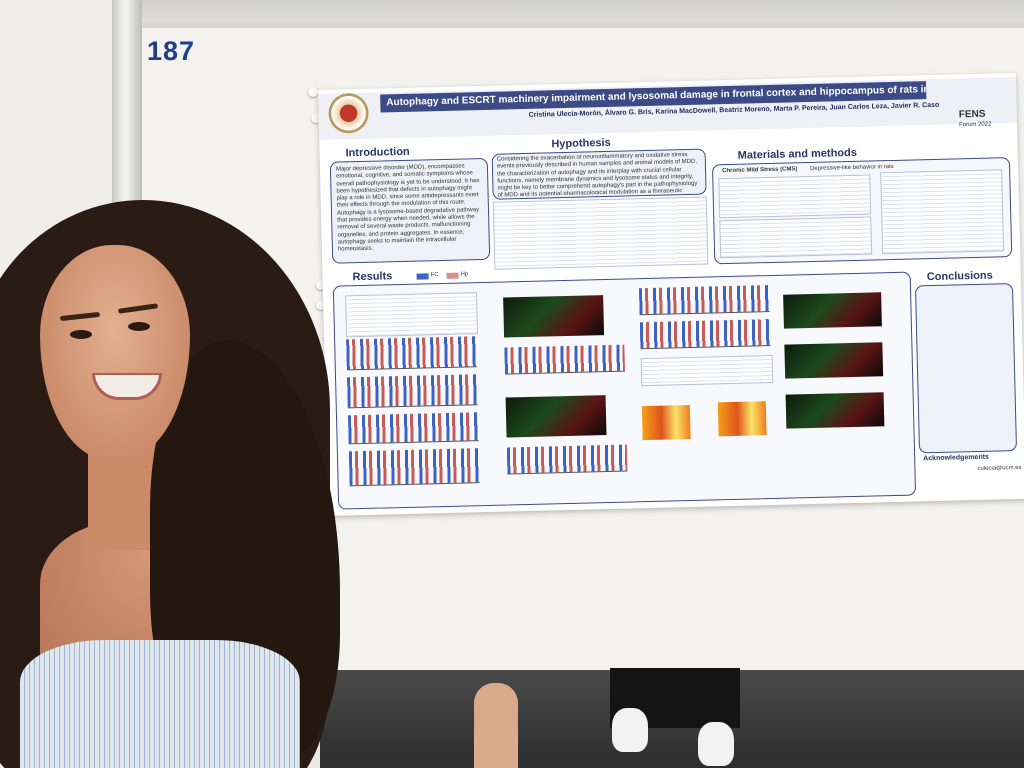  I want to click on section-hypothesis: Hypothesis, so click(581, 143).